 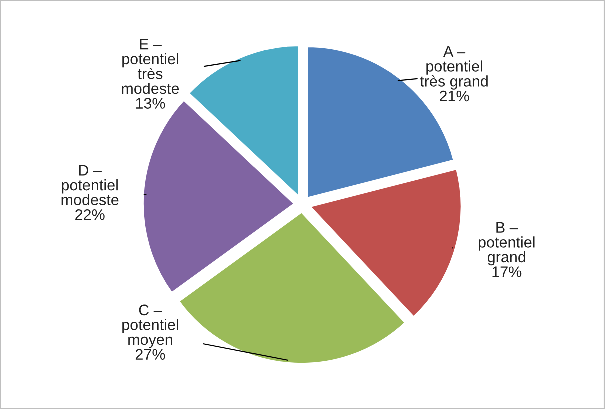 I want to click on slice-label: C – potentiel moyen, so click(x=150, y=326).